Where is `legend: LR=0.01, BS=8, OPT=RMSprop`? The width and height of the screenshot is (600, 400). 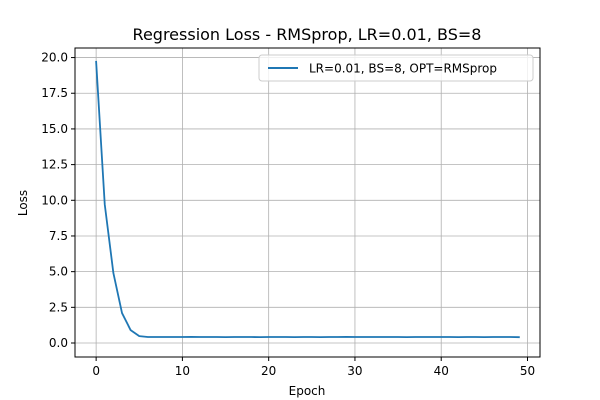
legend: LR=0.01, BS=8, OPT=RMSprop is located at coordinates (396, 68).